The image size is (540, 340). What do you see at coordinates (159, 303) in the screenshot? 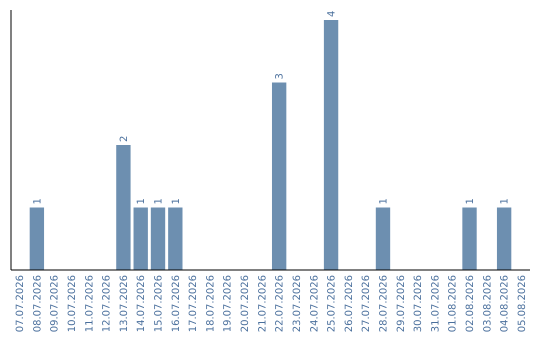
I see `x-tick-label: 15.07.2026` at bounding box center [159, 303].